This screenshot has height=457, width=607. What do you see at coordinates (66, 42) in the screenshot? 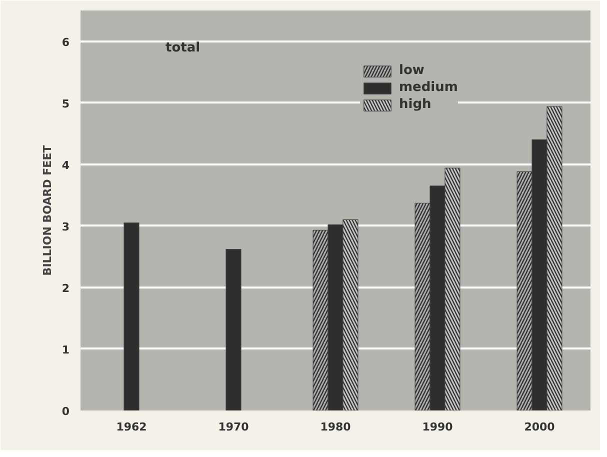
I see `y-tick-label: 6` at bounding box center [66, 42].